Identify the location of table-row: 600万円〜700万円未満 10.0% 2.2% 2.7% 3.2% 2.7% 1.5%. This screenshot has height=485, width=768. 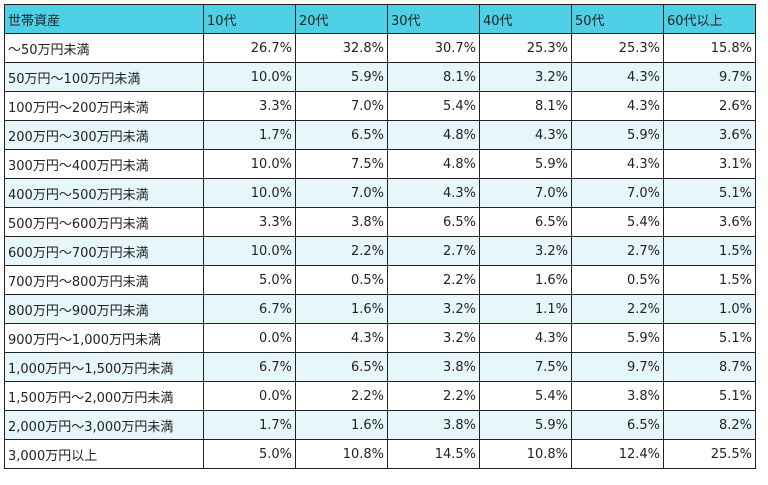
(380, 251).